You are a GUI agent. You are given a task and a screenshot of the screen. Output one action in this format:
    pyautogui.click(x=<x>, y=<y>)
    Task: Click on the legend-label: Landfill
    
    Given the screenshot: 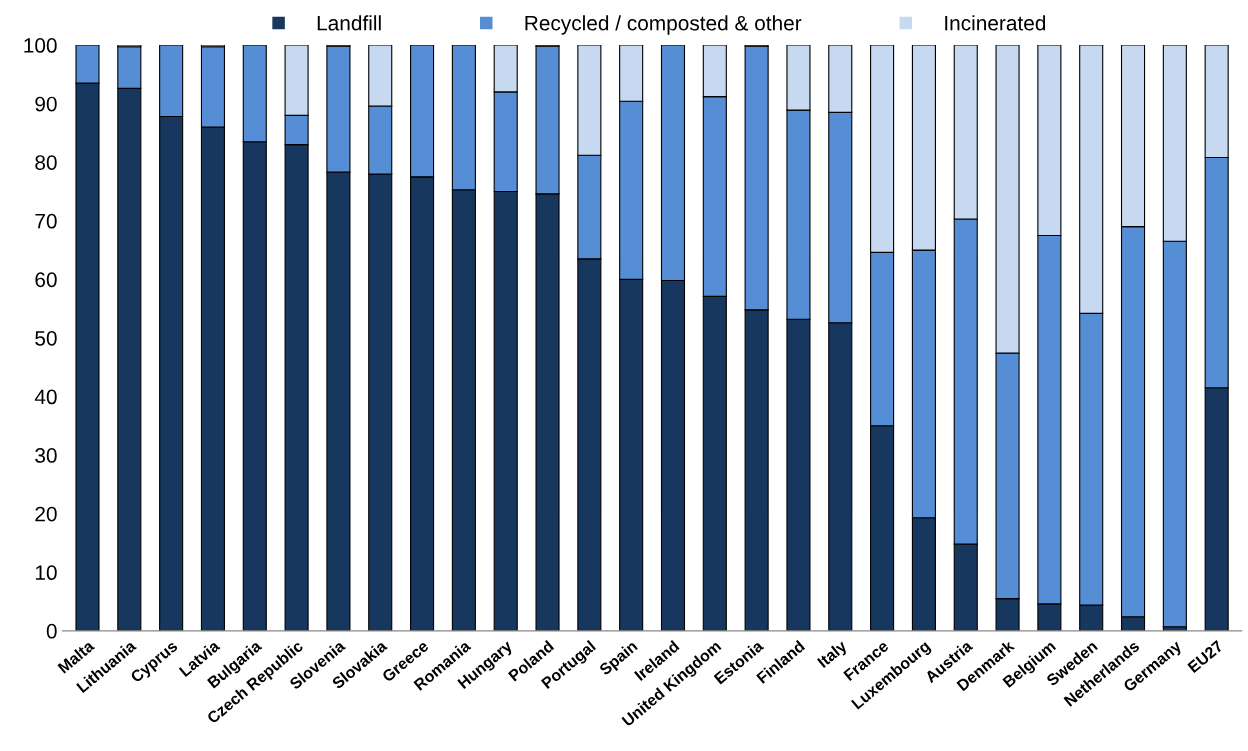 What is the action you would take?
    pyautogui.click(x=349, y=23)
    